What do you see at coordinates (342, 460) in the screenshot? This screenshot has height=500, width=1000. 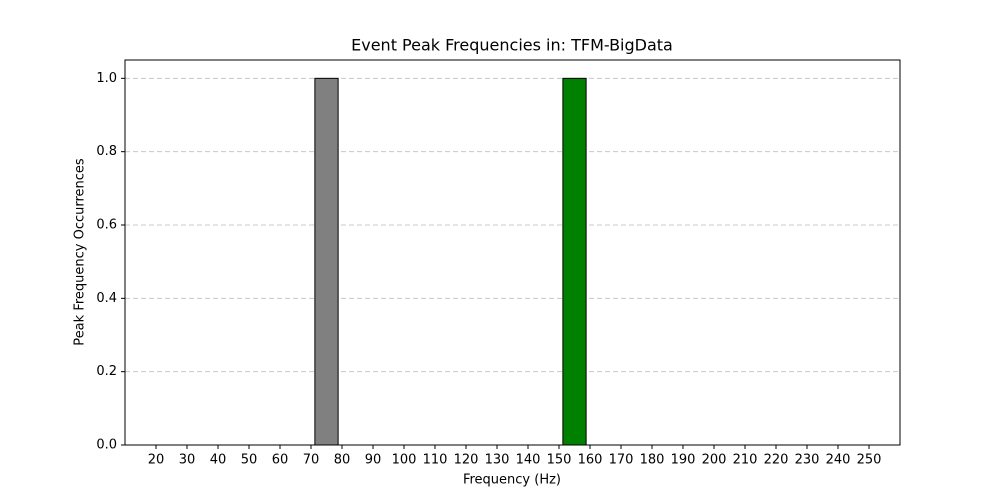 I see `x-tick-label: 80` at bounding box center [342, 460].